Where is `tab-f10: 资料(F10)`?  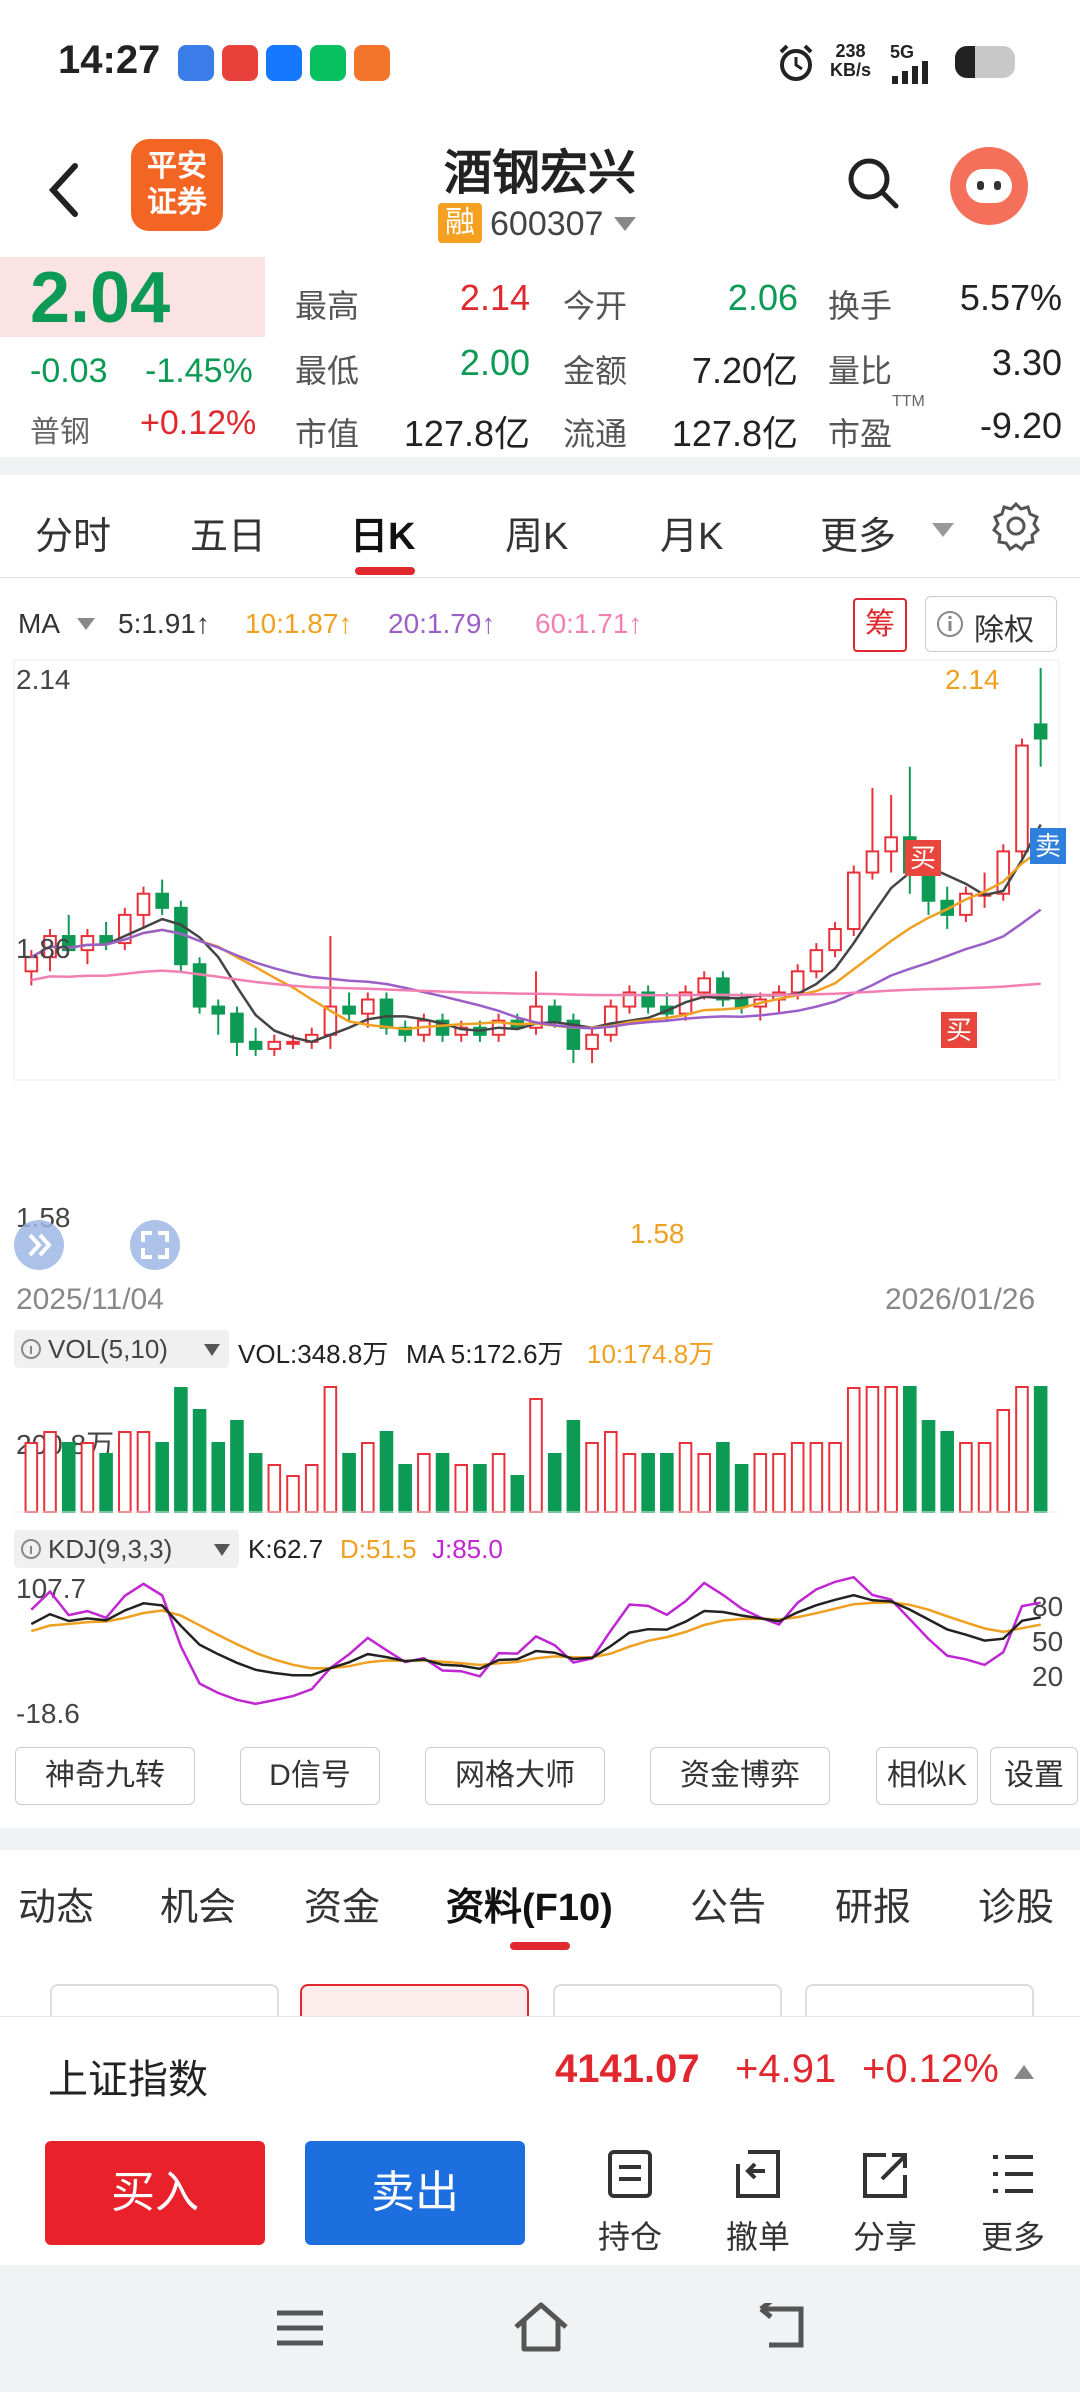
tab-f10: 资料(F10) is located at coordinates (529, 1908).